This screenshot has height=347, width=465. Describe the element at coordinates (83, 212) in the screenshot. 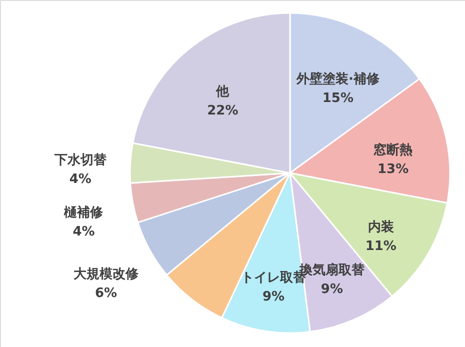

I see `slice-label: 樋補修` at that location.